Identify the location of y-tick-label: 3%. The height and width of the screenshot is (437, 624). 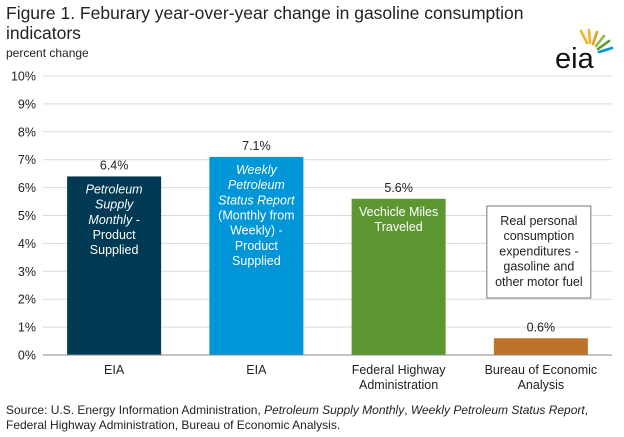
(27, 272).